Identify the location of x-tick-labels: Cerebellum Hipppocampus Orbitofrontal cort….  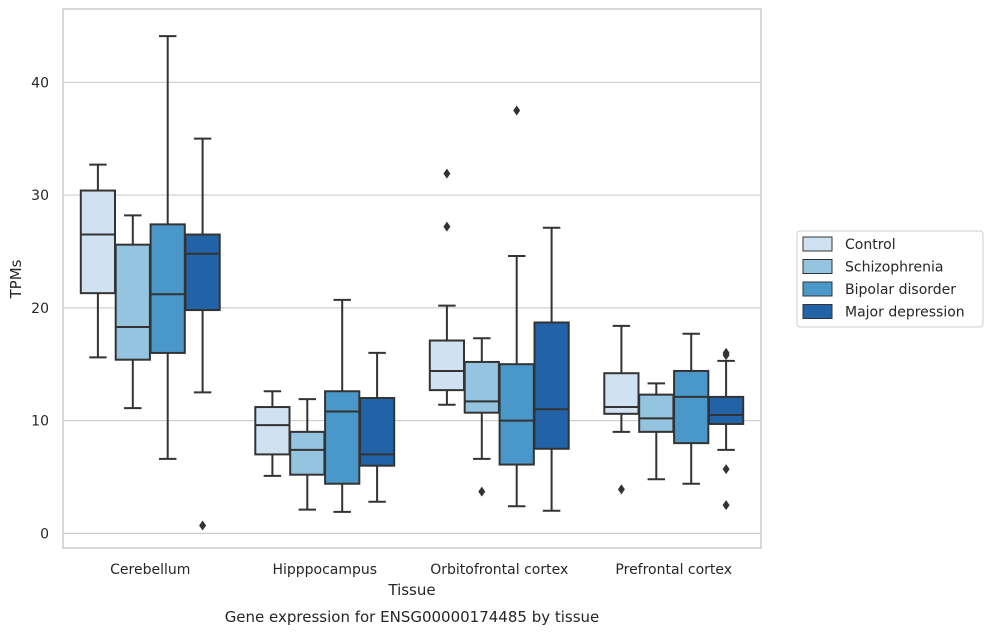
(421, 570).